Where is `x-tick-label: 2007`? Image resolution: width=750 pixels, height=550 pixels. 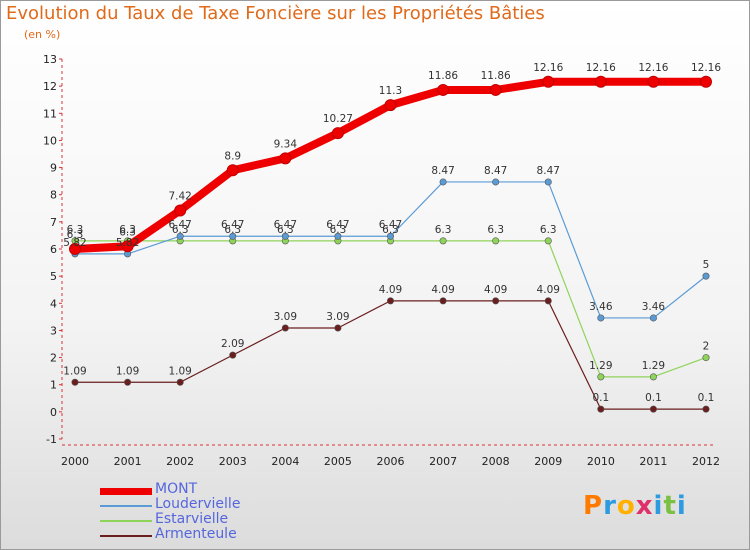
x-tick-label: 2007 is located at coordinates (443, 461).